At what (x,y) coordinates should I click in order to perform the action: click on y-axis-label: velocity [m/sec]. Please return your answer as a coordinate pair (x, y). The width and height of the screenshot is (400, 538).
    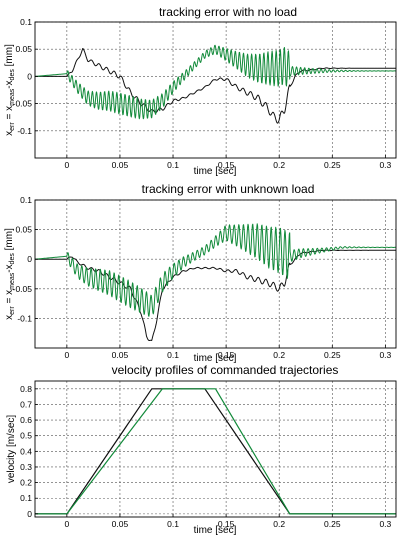
    Looking at the image, I should click on (11, 449).